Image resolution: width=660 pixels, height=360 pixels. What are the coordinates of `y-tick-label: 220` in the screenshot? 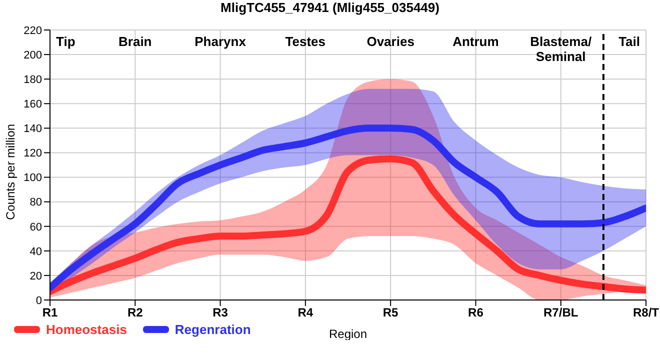 It's located at (33, 30).